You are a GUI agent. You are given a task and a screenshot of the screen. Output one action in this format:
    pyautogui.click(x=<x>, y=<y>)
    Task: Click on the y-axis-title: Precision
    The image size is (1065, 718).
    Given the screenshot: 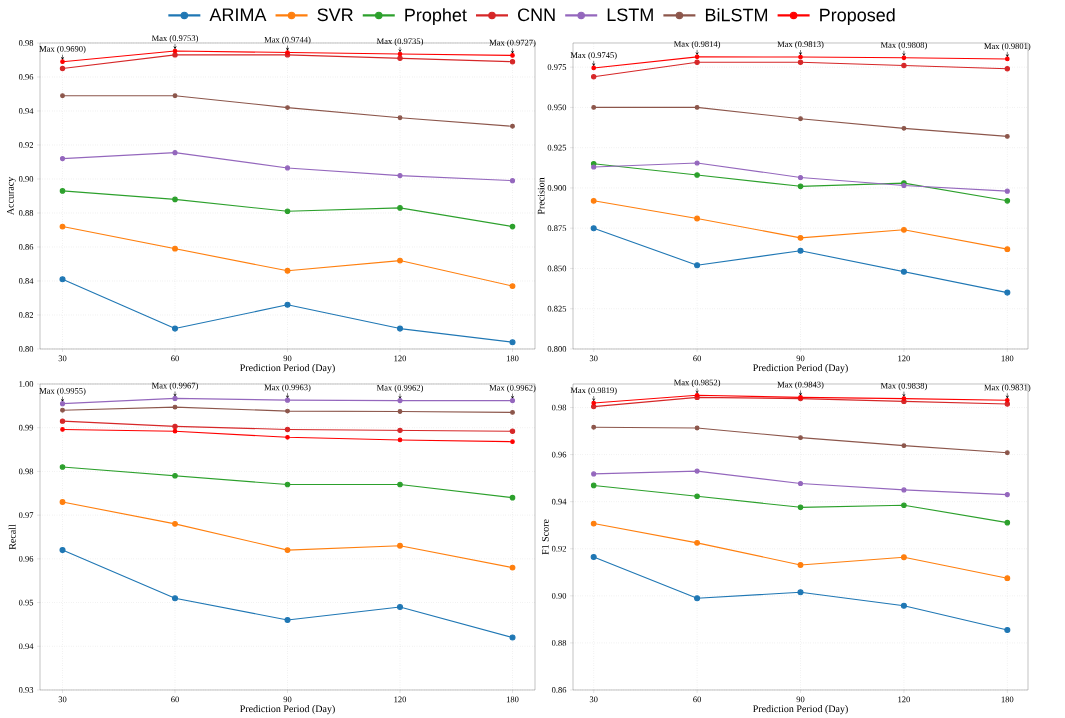 What is the action you would take?
    pyautogui.click(x=541, y=196)
    